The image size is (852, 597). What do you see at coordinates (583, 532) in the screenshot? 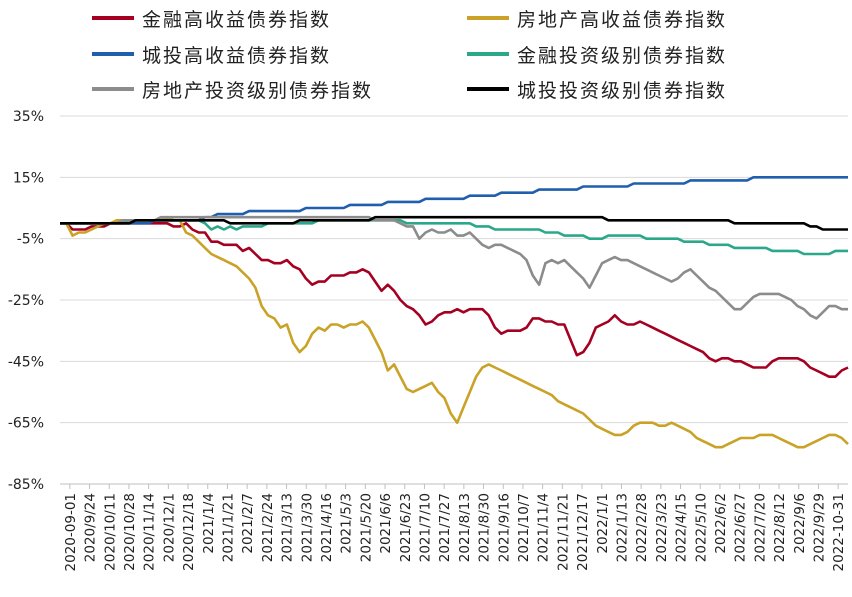
I see `x-tick-label: 2021/12/17` at bounding box center [583, 532].